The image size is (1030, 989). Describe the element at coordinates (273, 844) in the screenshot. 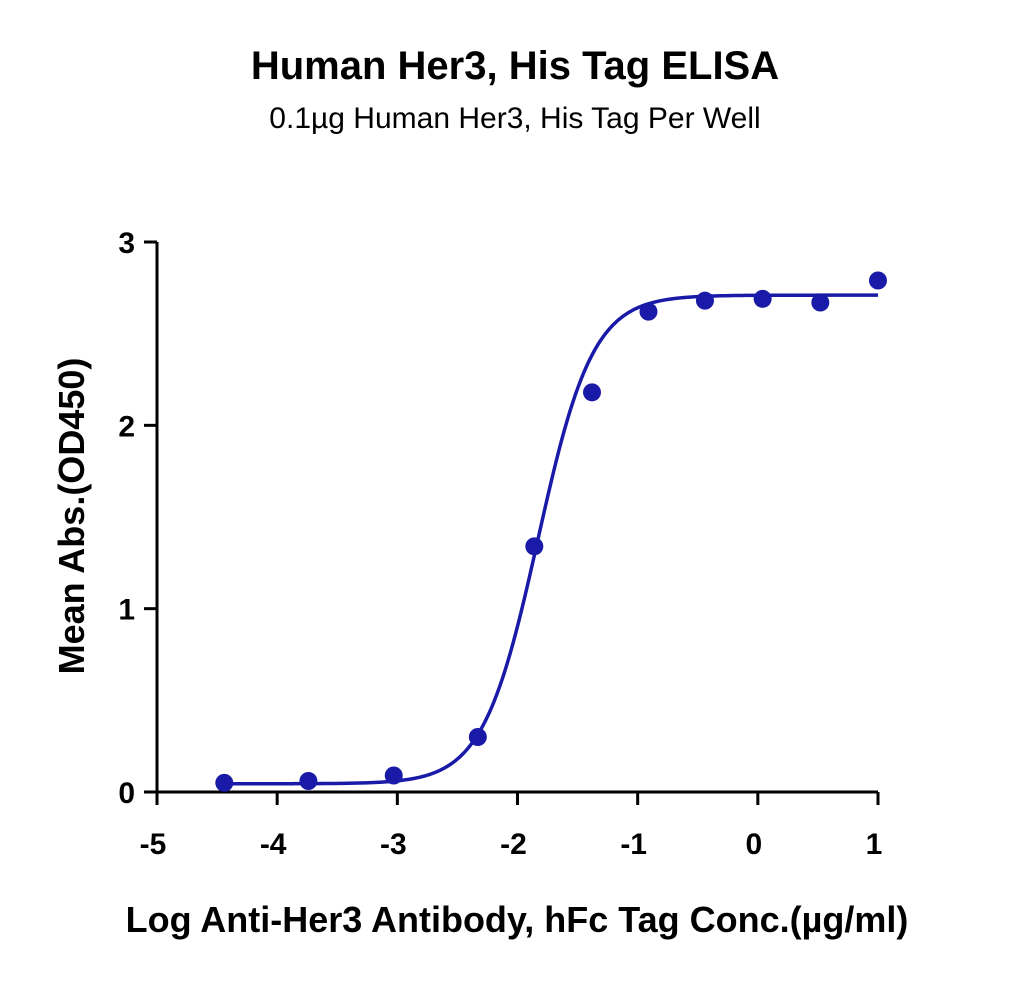

I see `x-tick-label: -4` at that location.